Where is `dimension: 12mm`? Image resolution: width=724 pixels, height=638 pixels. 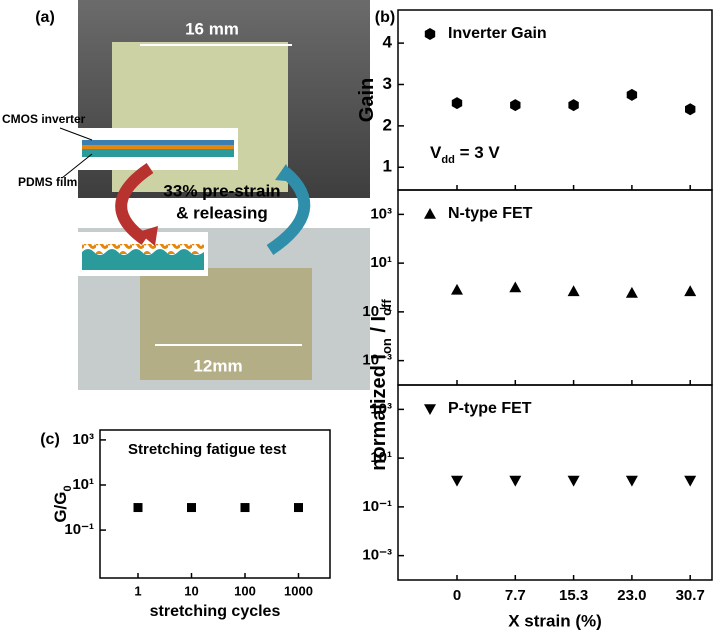
dimension: 12mm is located at coordinates (217, 365).